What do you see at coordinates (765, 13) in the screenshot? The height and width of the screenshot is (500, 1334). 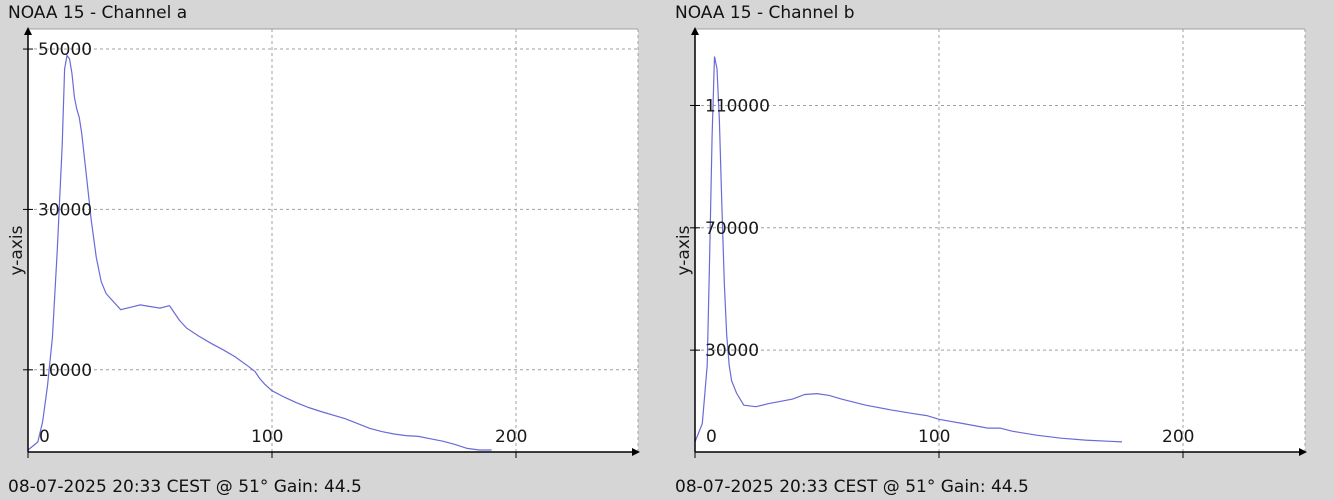 I see `chart-title: NOAA 15 - Channel b` at bounding box center [765, 13].